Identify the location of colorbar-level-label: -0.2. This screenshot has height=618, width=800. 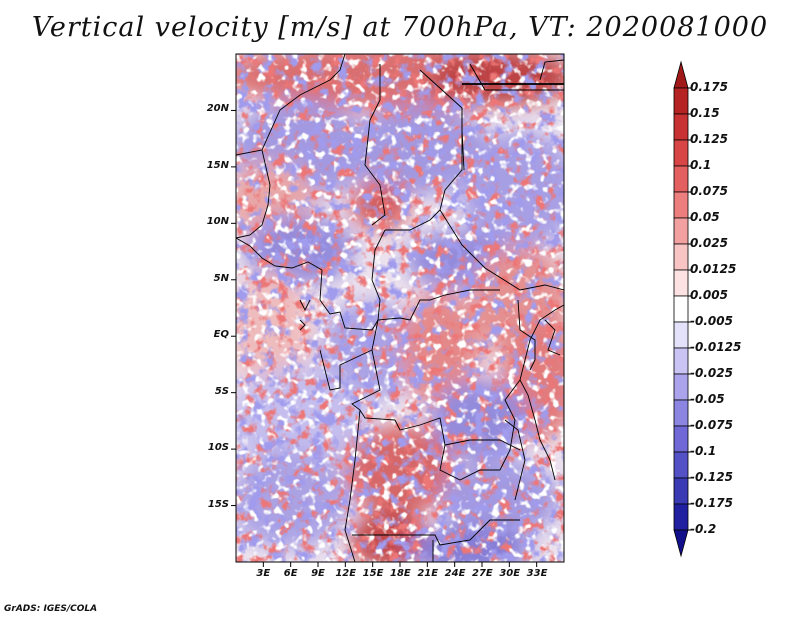
(703, 529).